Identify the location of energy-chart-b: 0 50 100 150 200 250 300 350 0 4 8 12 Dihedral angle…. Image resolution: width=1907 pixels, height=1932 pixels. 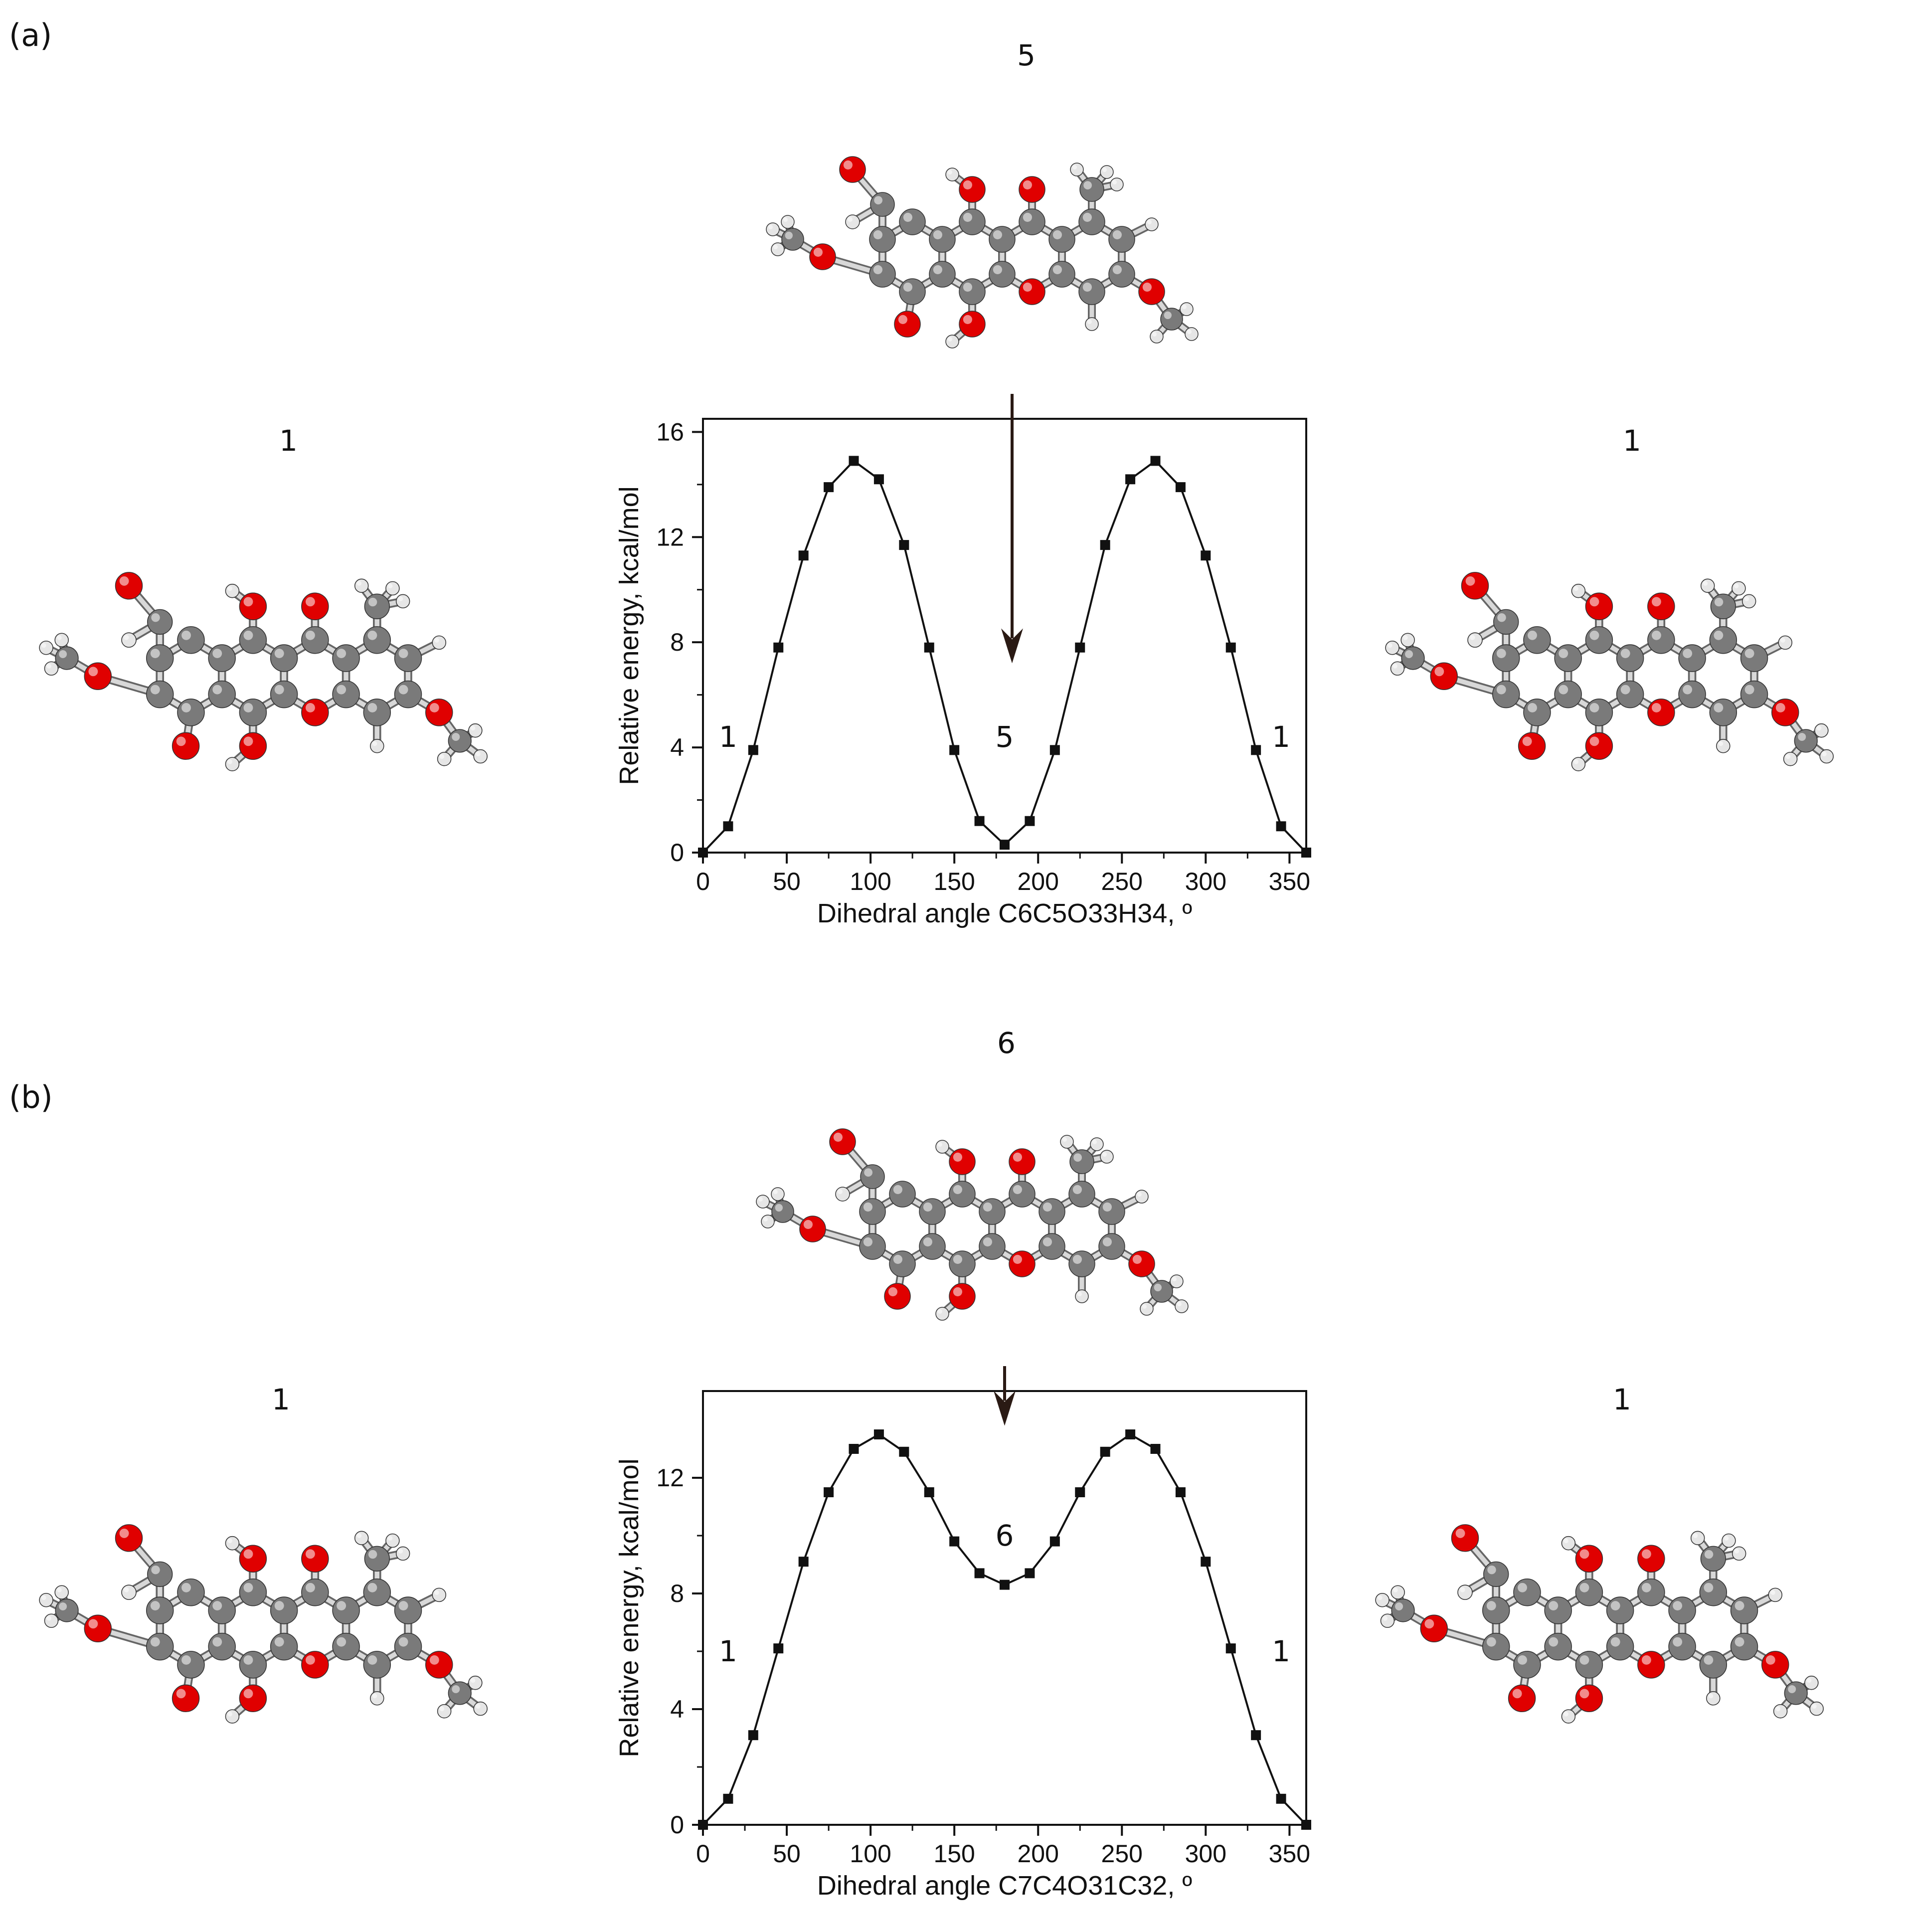
(962, 1633).